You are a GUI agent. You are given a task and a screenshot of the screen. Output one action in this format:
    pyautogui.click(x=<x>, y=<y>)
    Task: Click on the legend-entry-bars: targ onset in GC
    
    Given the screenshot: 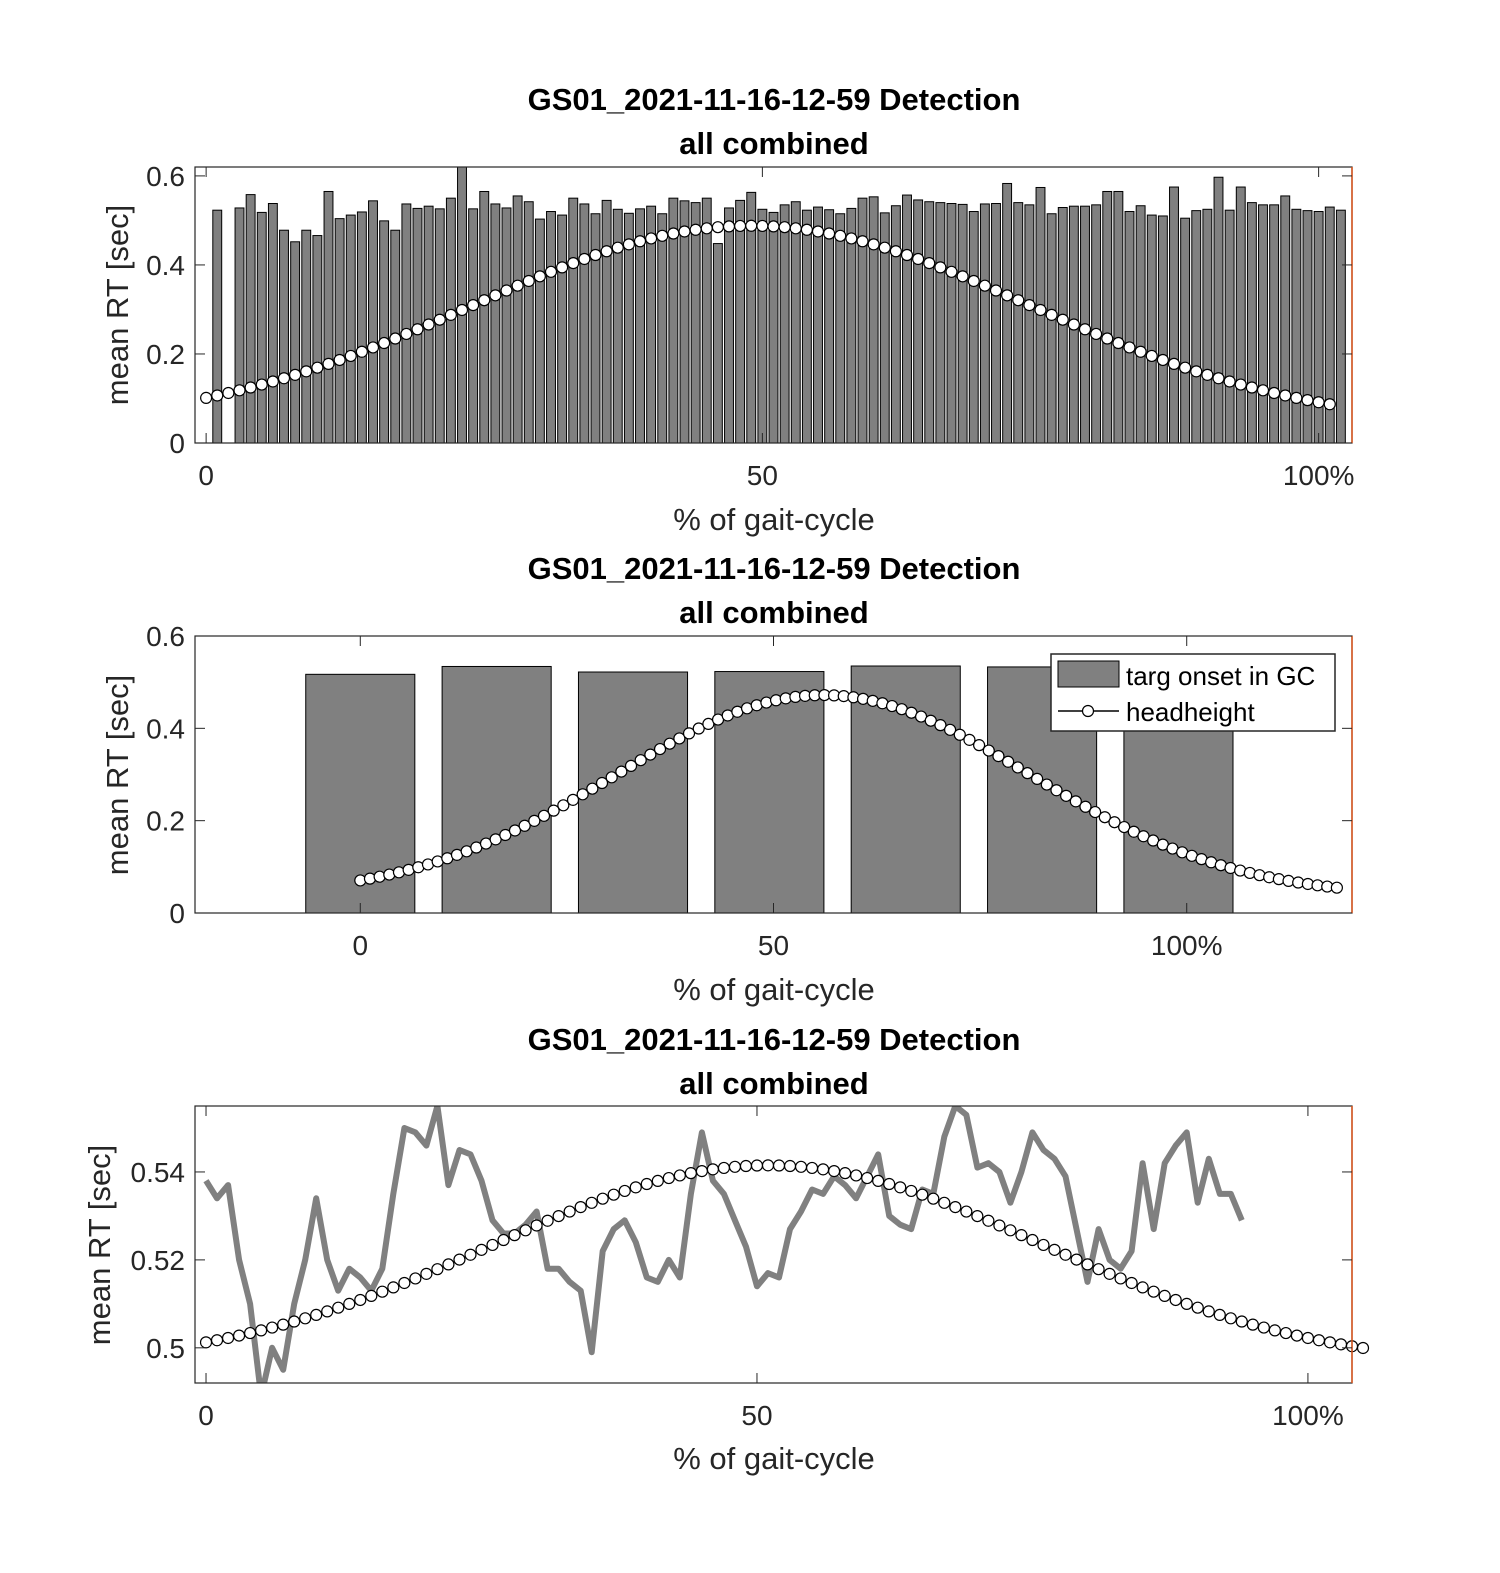 What is the action you would take?
    pyautogui.click(x=1220, y=676)
    